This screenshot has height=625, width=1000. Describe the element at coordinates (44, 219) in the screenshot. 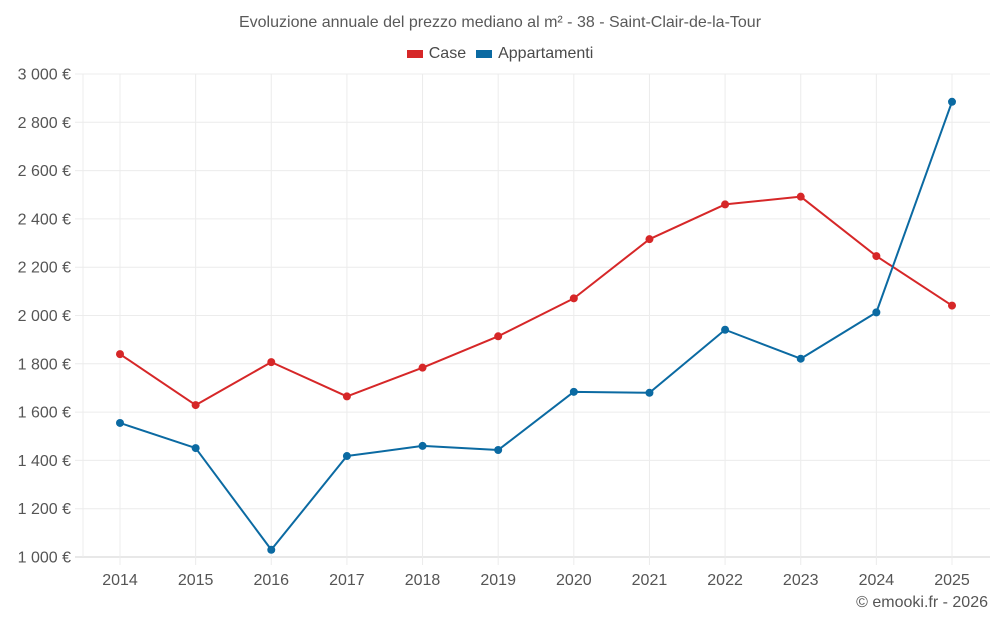

I see `y-tick-label: 2 400 €` at that location.